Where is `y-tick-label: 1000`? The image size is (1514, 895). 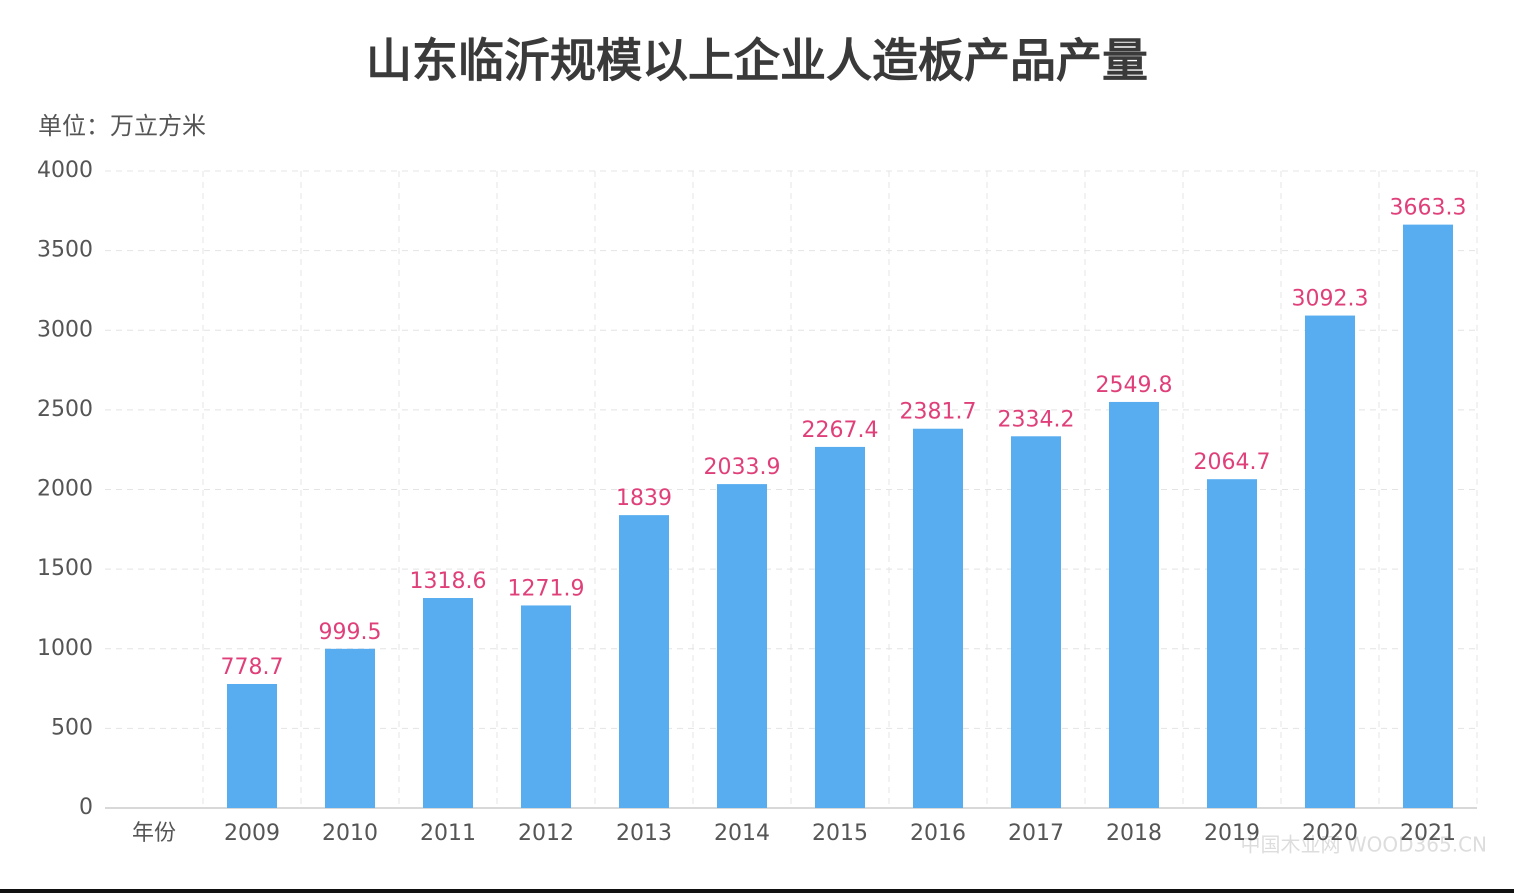
y-tick-label: 1000 is located at coordinates (65, 648).